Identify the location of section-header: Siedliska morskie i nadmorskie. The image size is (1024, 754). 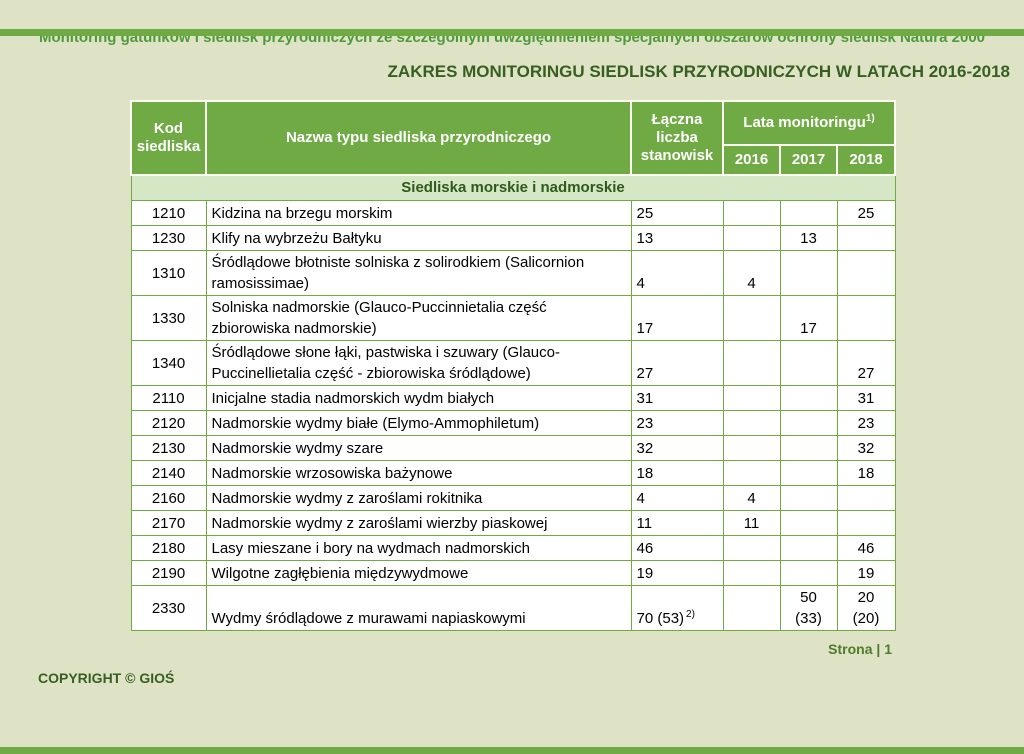
(513, 187).